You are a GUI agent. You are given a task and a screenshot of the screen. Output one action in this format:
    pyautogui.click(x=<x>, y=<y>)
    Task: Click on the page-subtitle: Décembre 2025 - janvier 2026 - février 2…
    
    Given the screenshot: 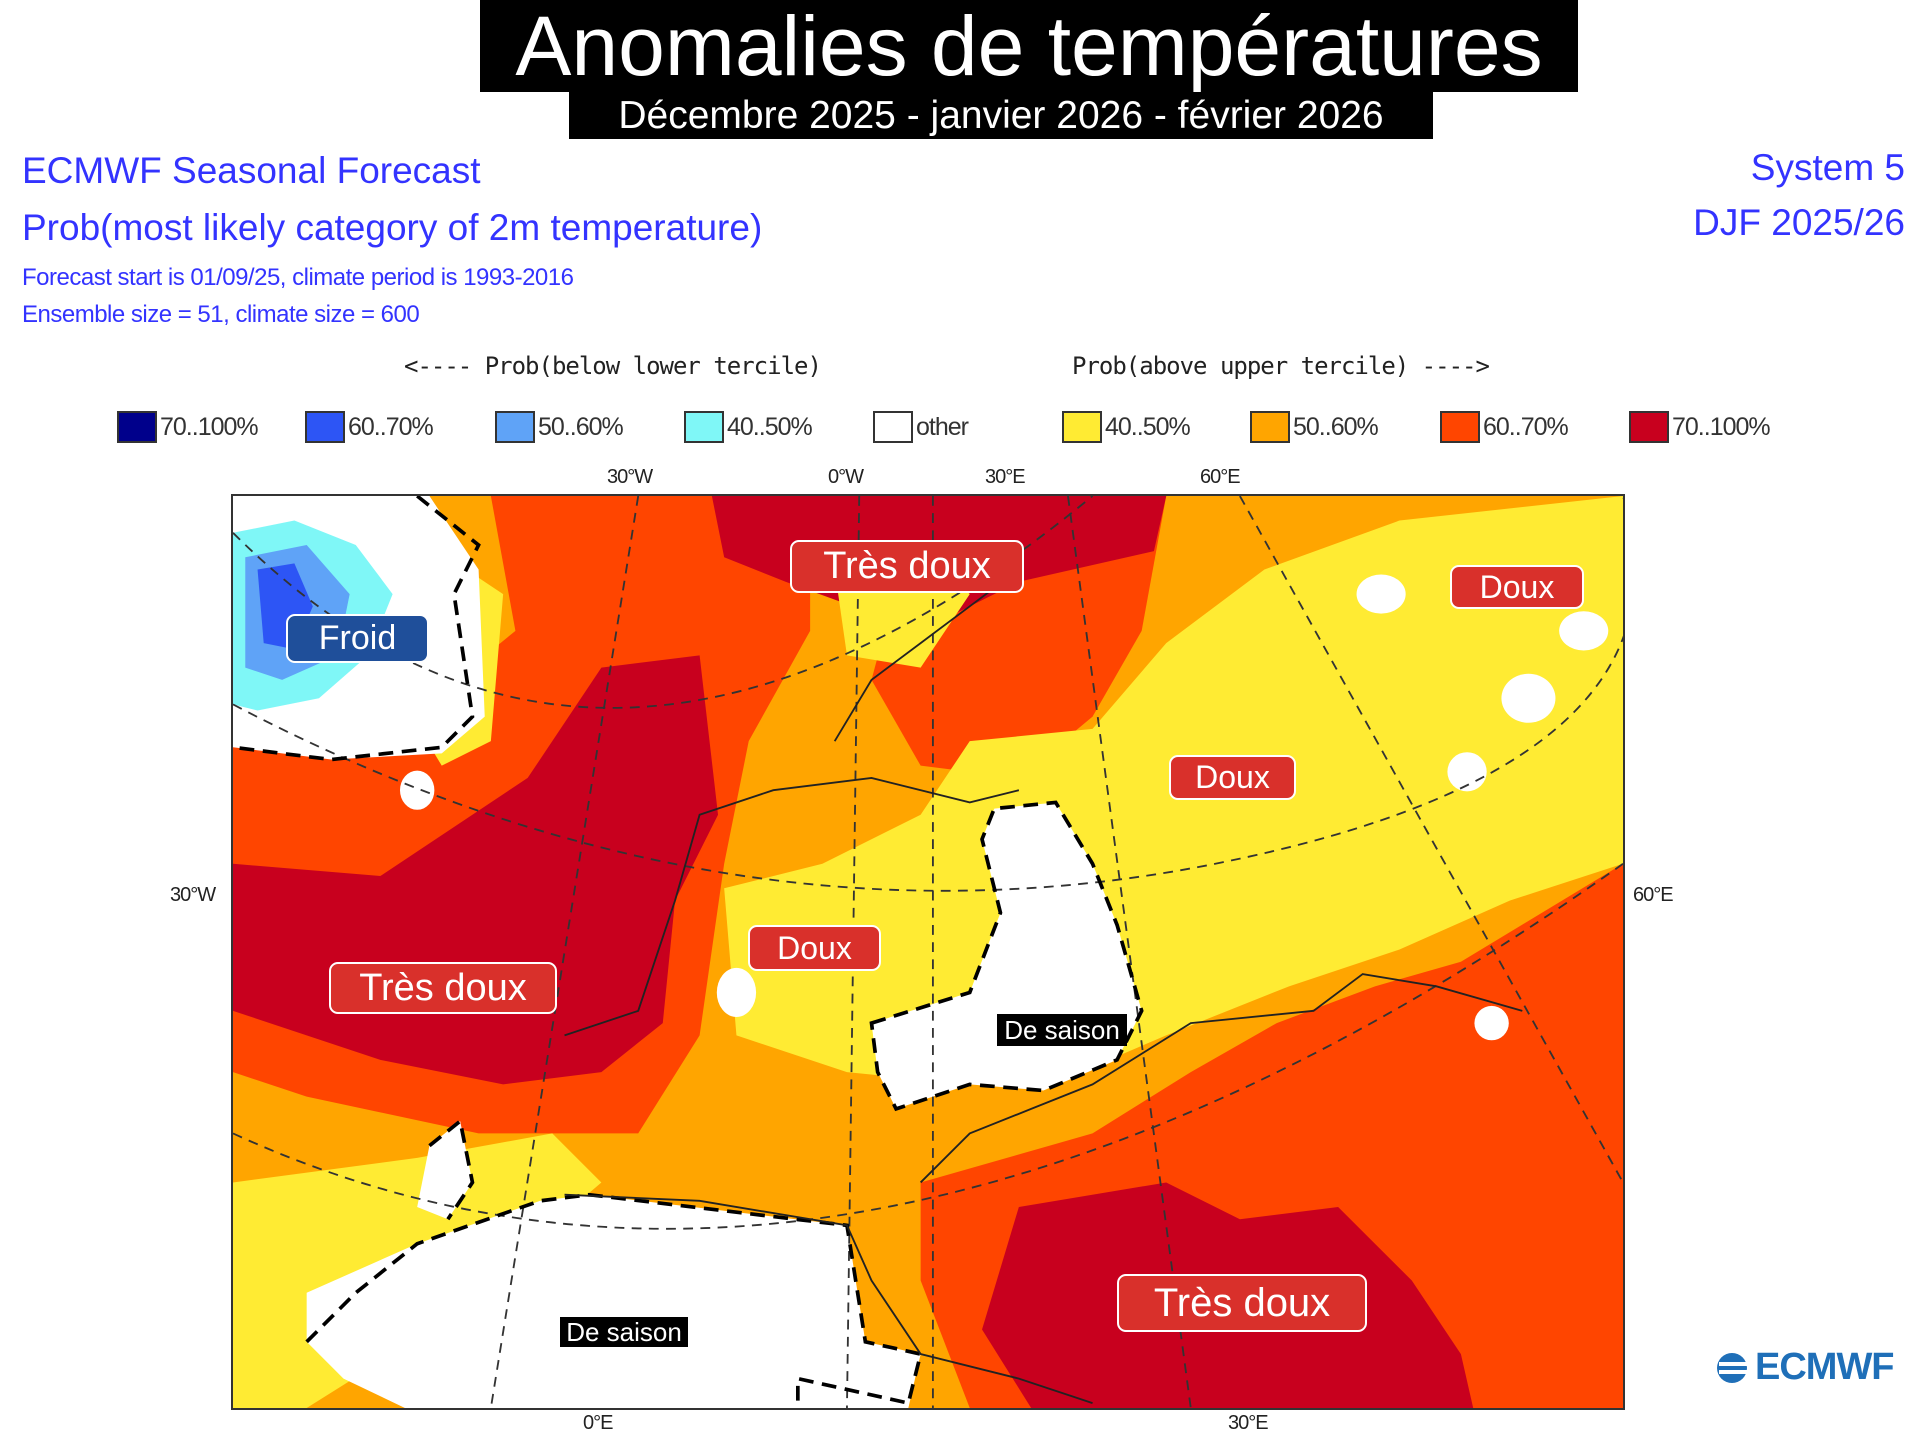 What is the action you would take?
    pyautogui.click(x=1001, y=115)
    